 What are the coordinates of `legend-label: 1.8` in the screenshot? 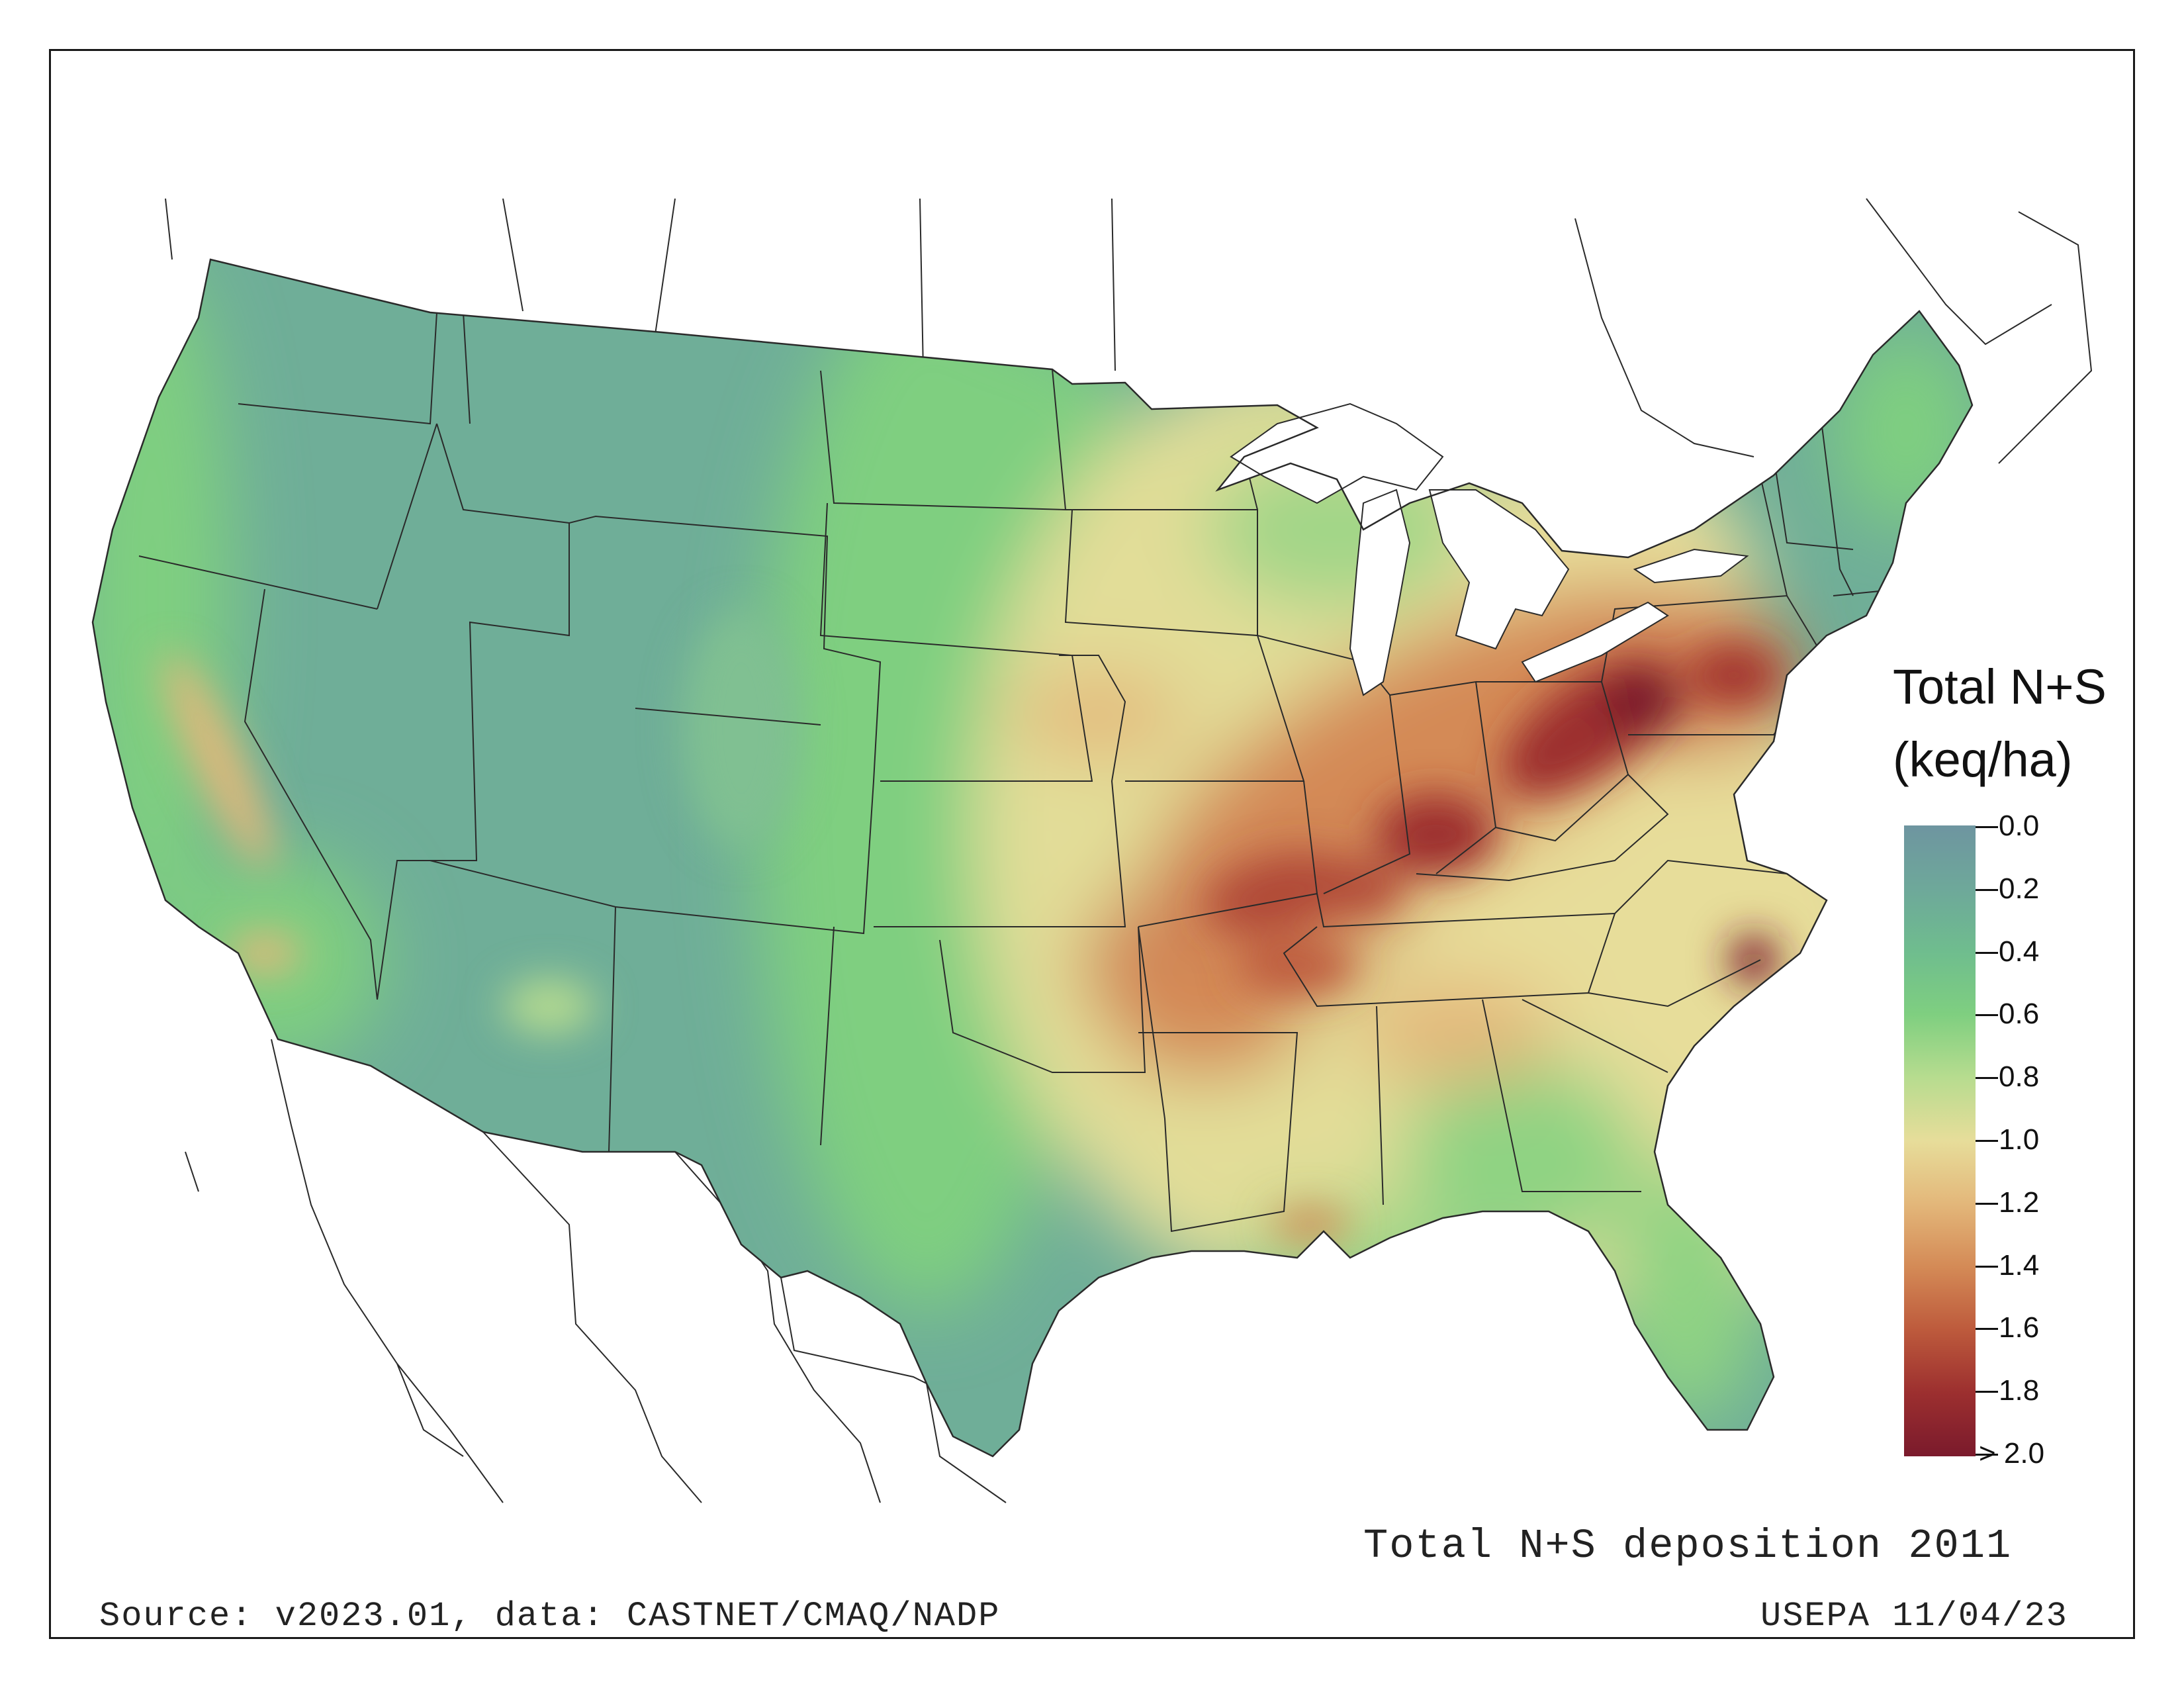 It's located at (2019, 1390).